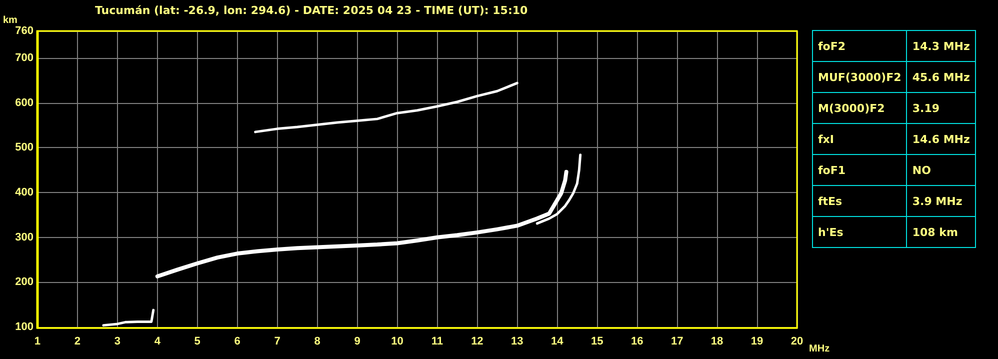  I want to click on chart-title: Tucumán (lat: -26.9, lon: 294.6) - DATE: 2025 04 23 - TIME (UT): 15:10, so click(311, 10).